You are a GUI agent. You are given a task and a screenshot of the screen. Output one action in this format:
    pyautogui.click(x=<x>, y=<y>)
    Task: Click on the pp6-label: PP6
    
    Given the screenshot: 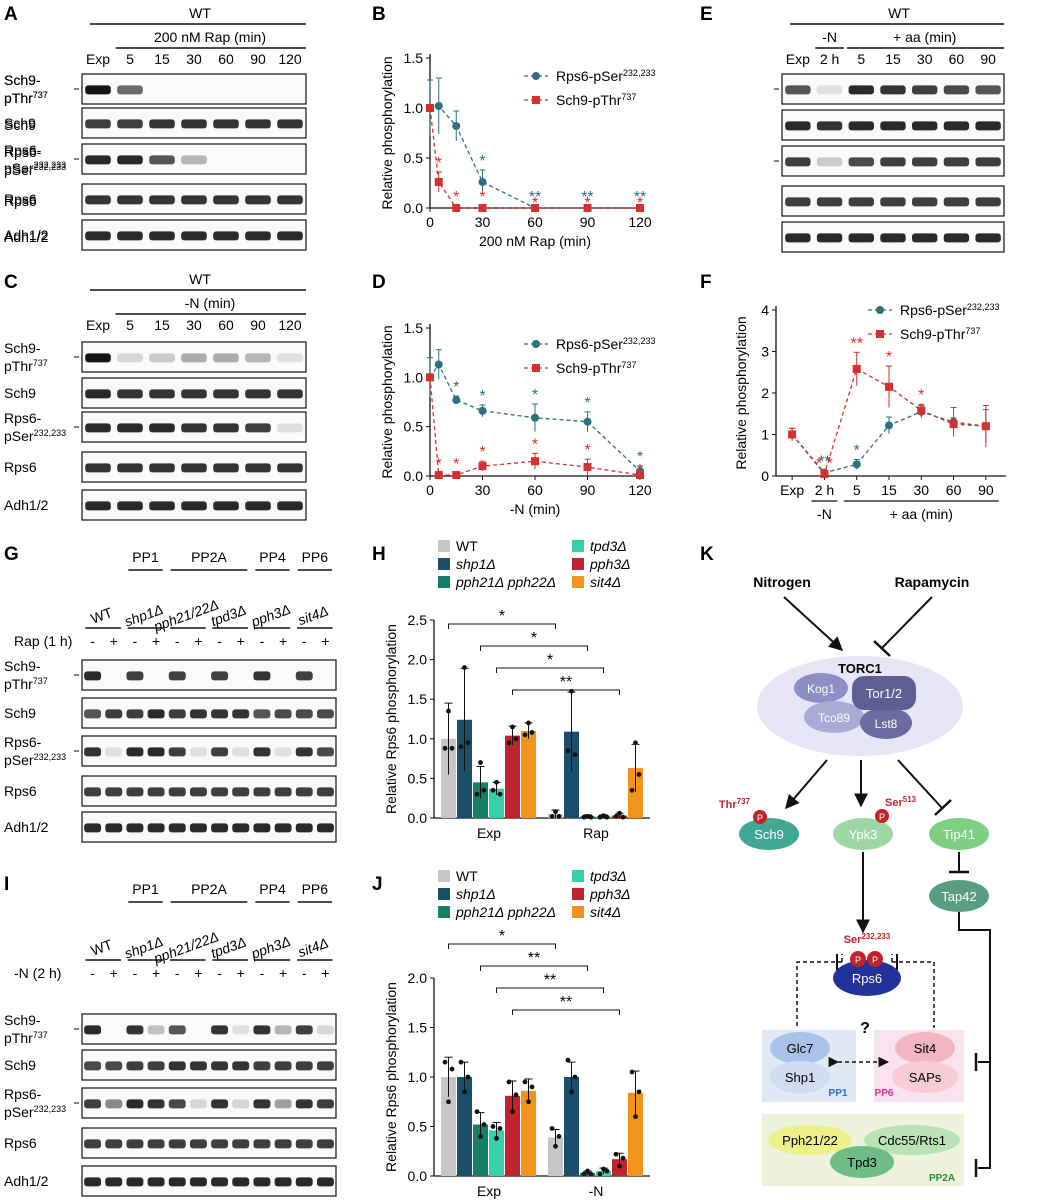 What is the action you would take?
    pyautogui.click(x=884, y=1093)
    